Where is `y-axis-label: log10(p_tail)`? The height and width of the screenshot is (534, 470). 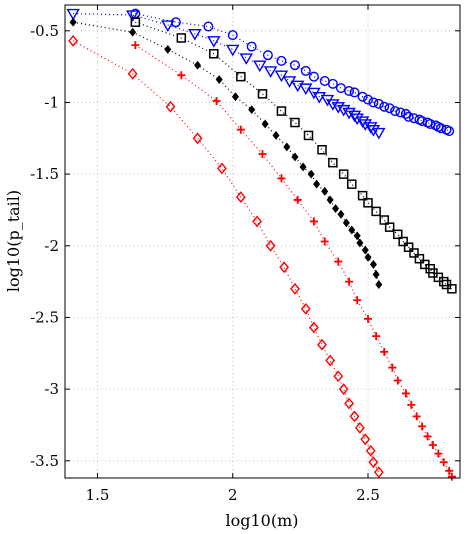 y-axis-label: log10(p_tail) is located at coordinates (13, 241).